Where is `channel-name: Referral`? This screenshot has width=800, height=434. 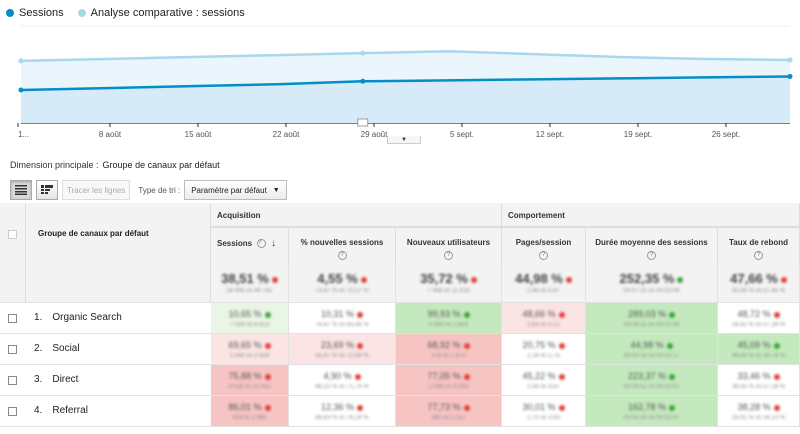
channel-name: Referral is located at coordinates (70, 410).